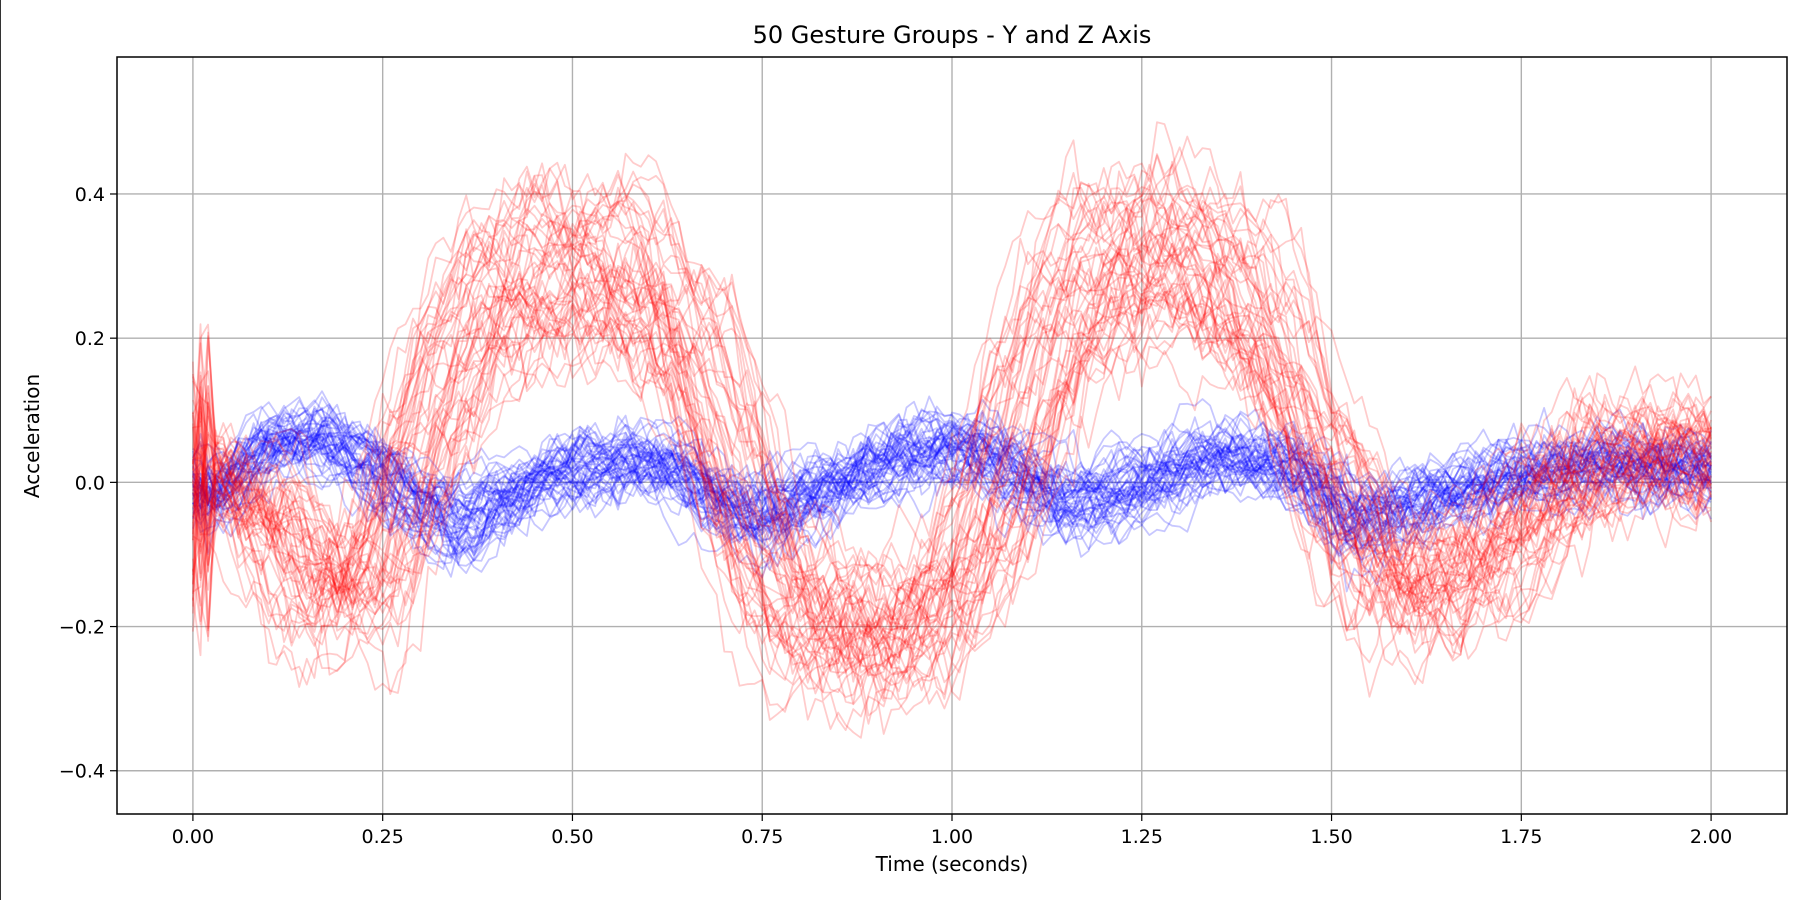 The height and width of the screenshot is (900, 1809). Describe the element at coordinates (0, 450) in the screenshot. I see `left-border` at that location.